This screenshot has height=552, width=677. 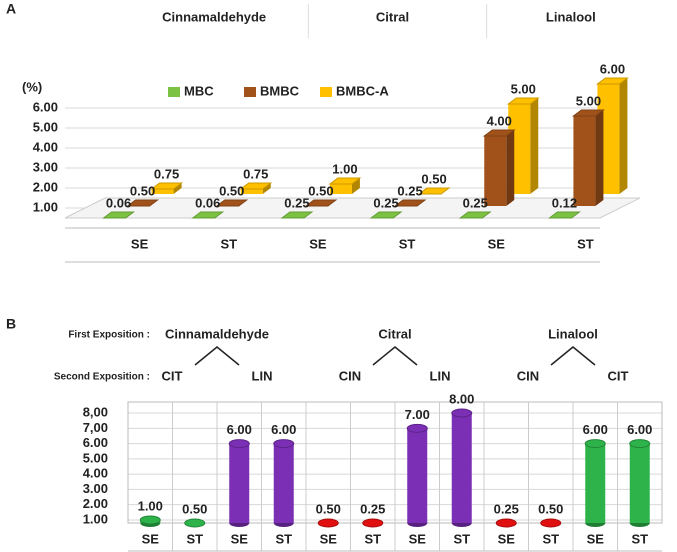 What do you see at coordinates (11, 9) in the screenshot?
I see `panel-label: A` at bounding box center [11, 9].